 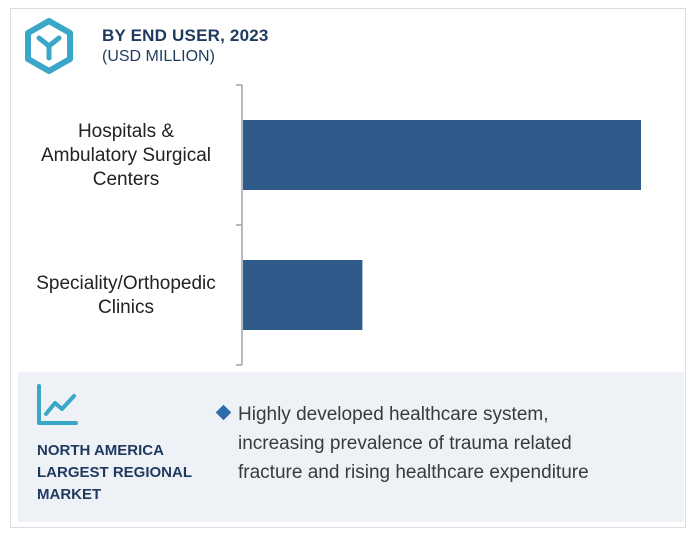 I want to click on category-label-1-line-1: Clinics, so click(x=126, y=307).